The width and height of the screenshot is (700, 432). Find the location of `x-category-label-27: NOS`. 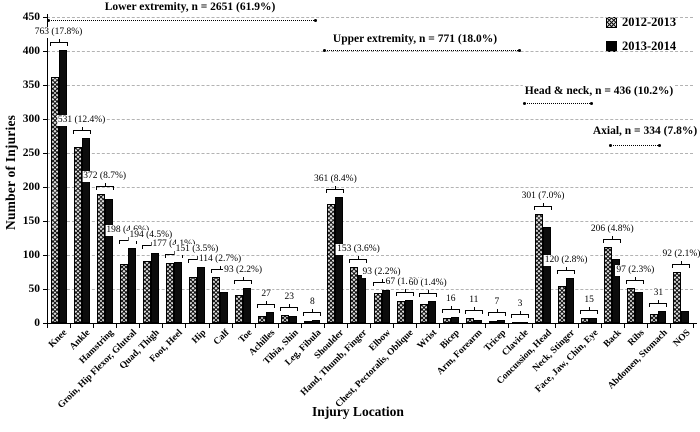

x-category-label-27: NOS is located at coordinates (682, 338).